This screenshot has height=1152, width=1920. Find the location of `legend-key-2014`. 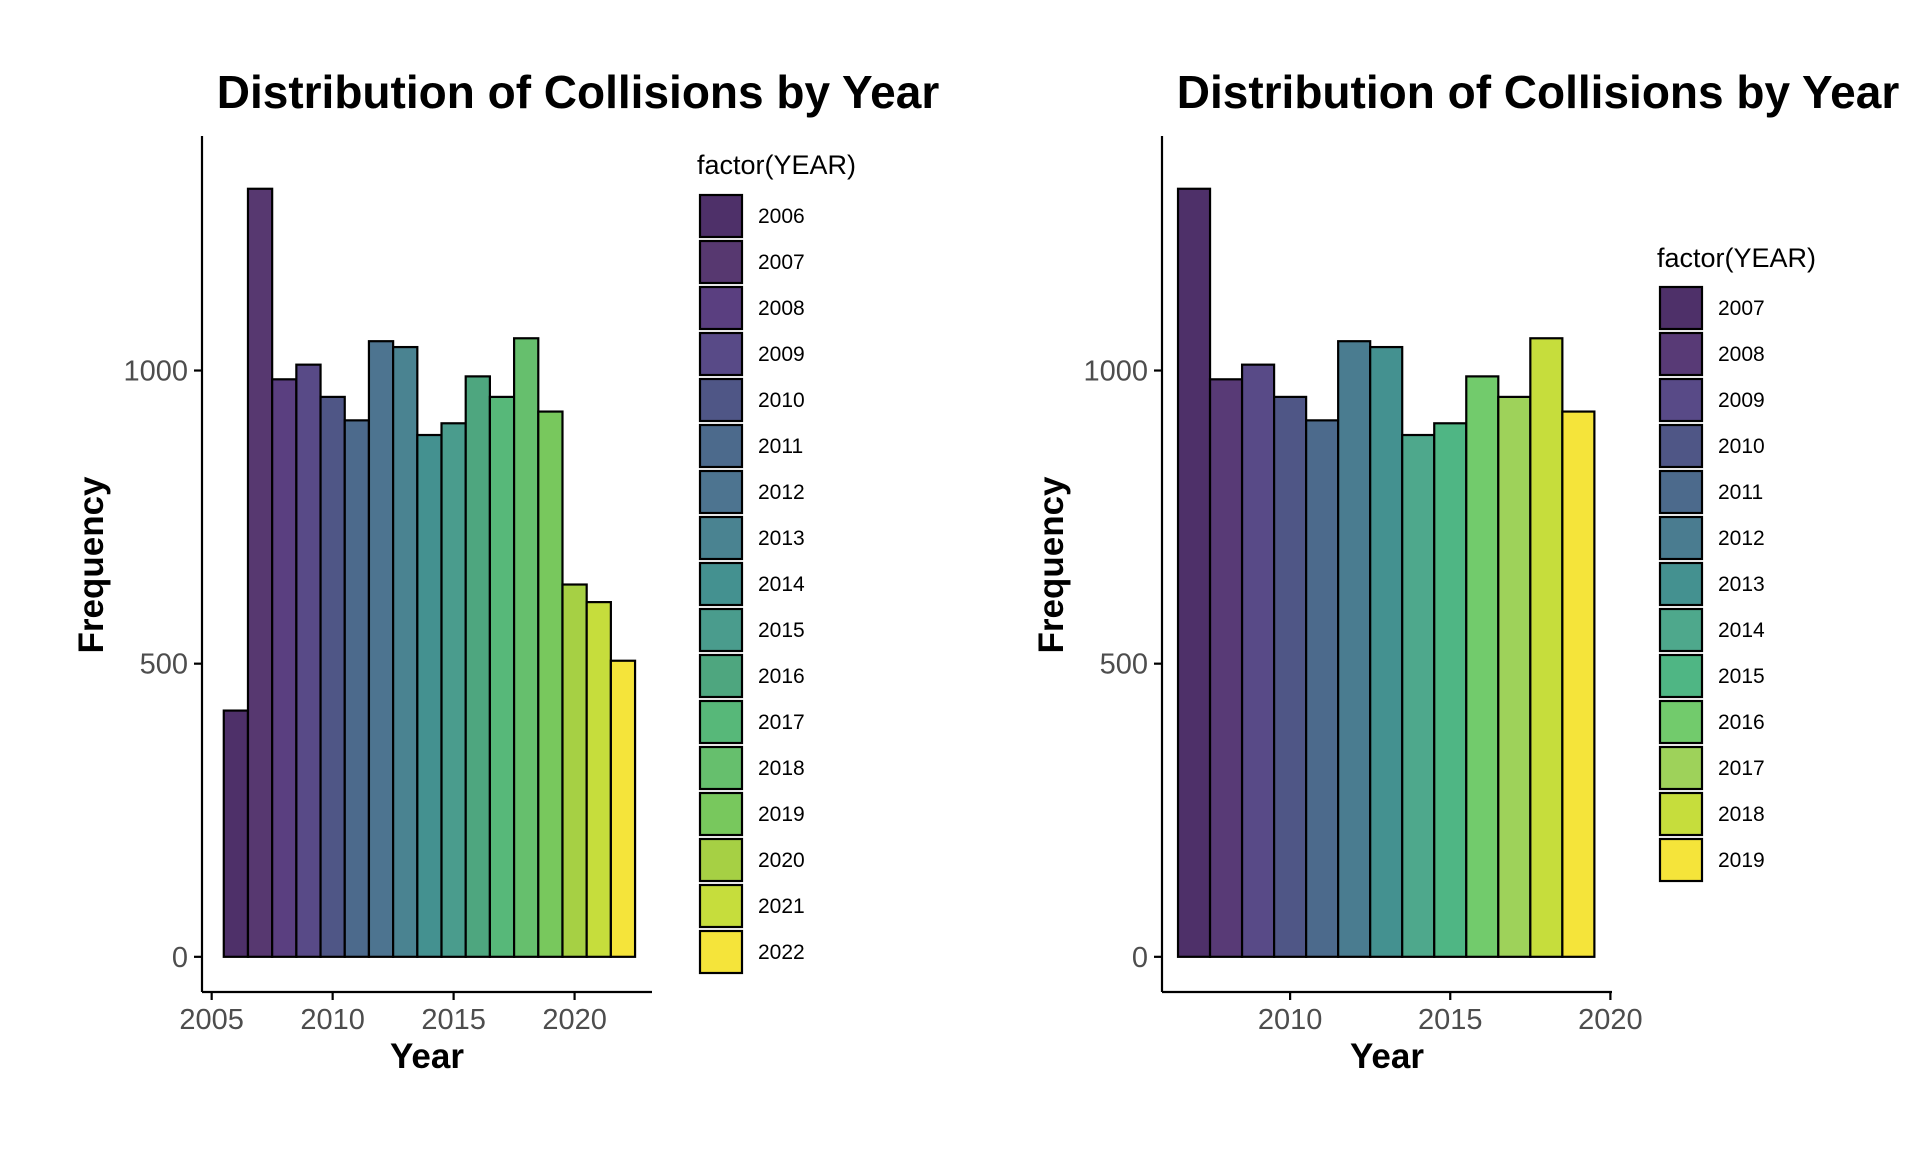

legend-key-2014 is located at coordinates (721, 584).